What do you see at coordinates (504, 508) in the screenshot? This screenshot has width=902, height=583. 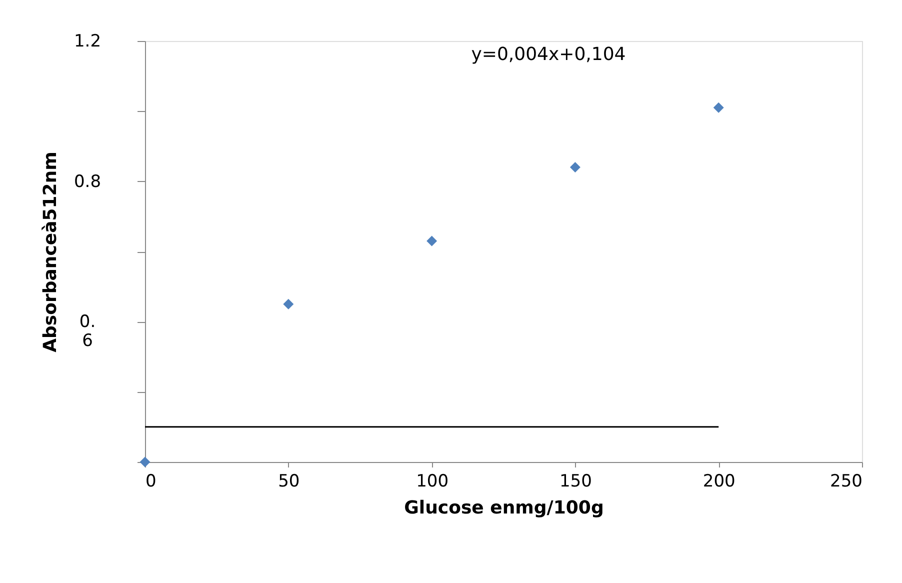 I see `x-axis-title: Glucose enmg/100g` at bounding box center [504, 508].